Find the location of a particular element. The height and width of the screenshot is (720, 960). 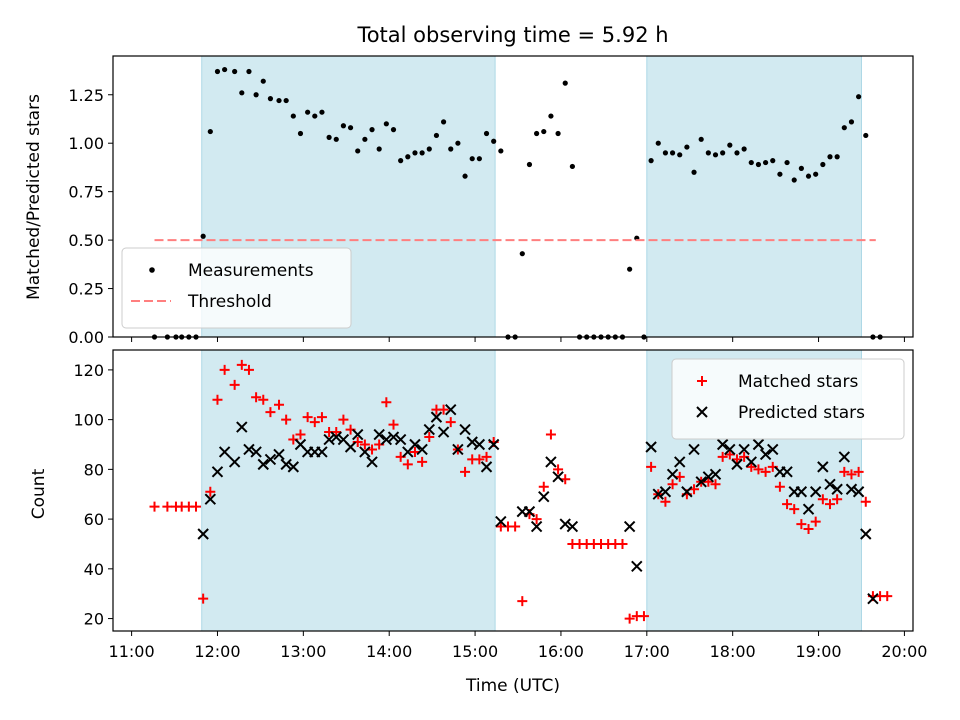

x-tick-label: 20:00 is located at coordinates (904, 651).